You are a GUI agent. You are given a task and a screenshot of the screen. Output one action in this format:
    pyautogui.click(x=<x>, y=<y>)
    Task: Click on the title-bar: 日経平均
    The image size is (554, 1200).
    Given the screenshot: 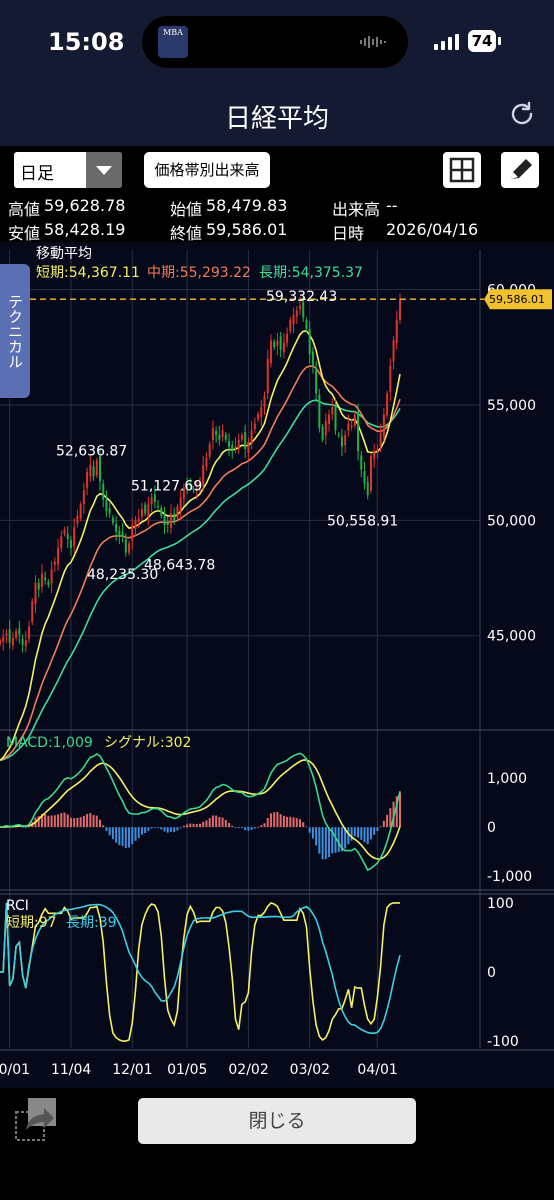 What is the action you would take?
    pyautogui.click(x=277, y=115)
    